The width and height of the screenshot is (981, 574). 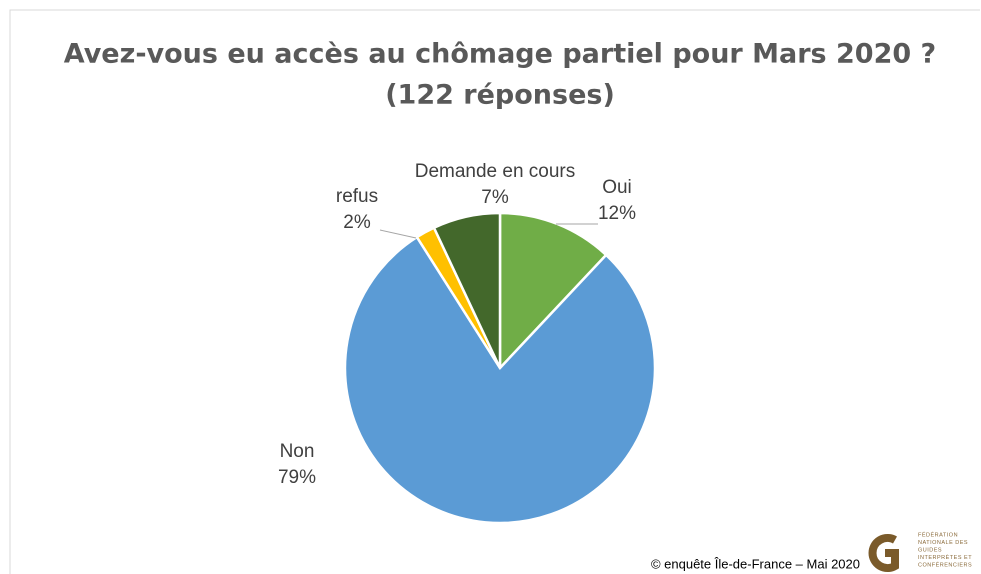 I want to click on slice-label: Oui, so click(x=617, y=187).